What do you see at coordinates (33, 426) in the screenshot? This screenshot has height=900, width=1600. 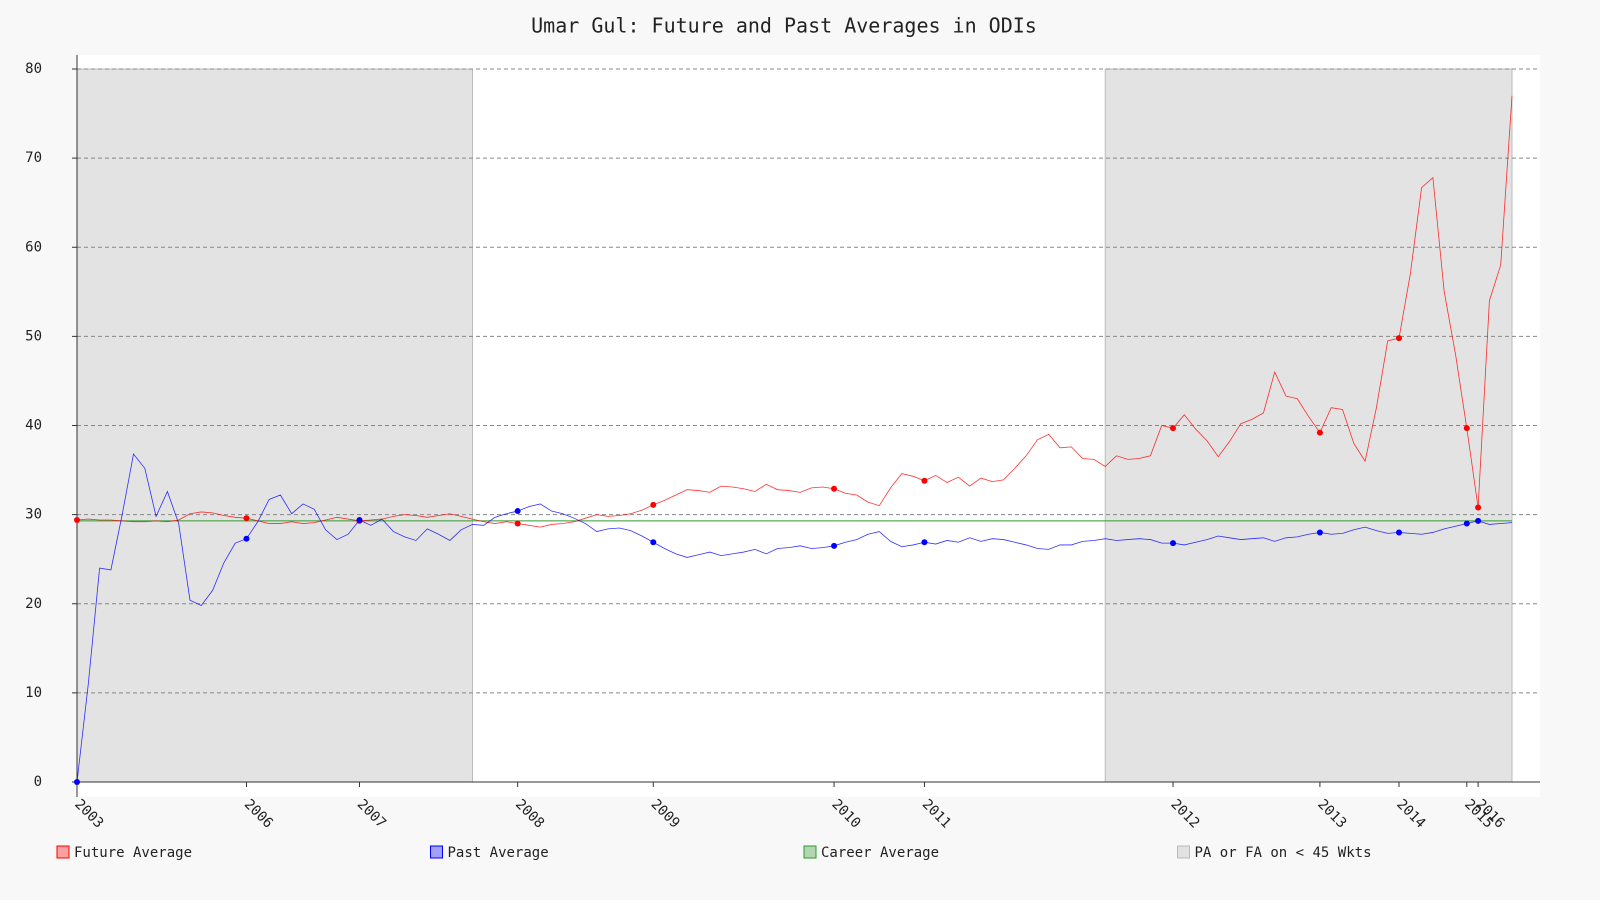 I see `y-tick-label: 40` at bounding box center [33, 426].